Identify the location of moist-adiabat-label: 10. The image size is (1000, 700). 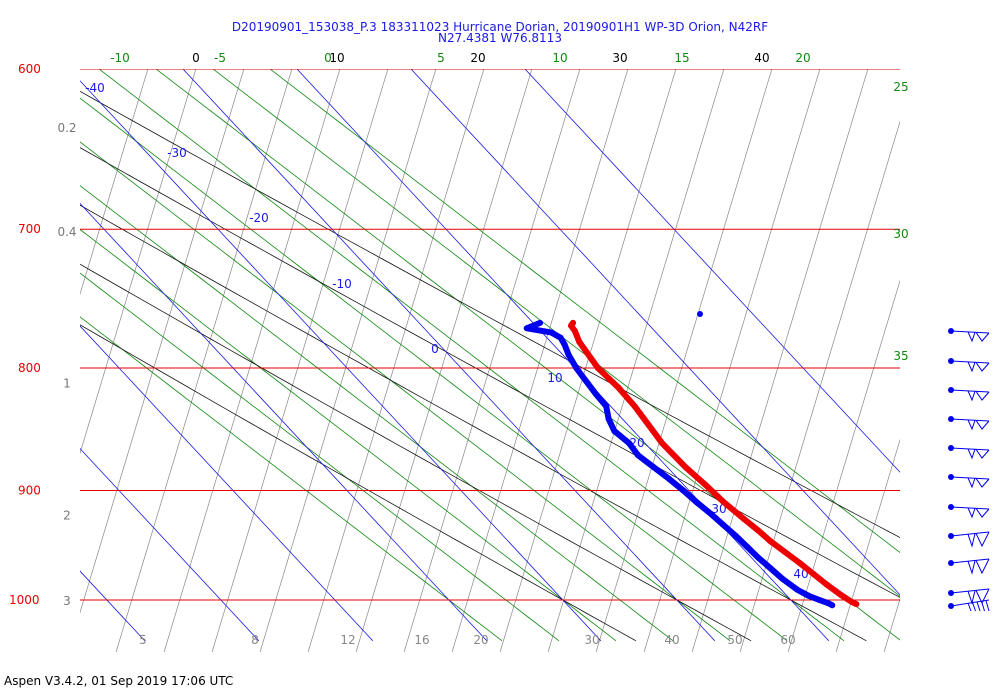
(559, 58).